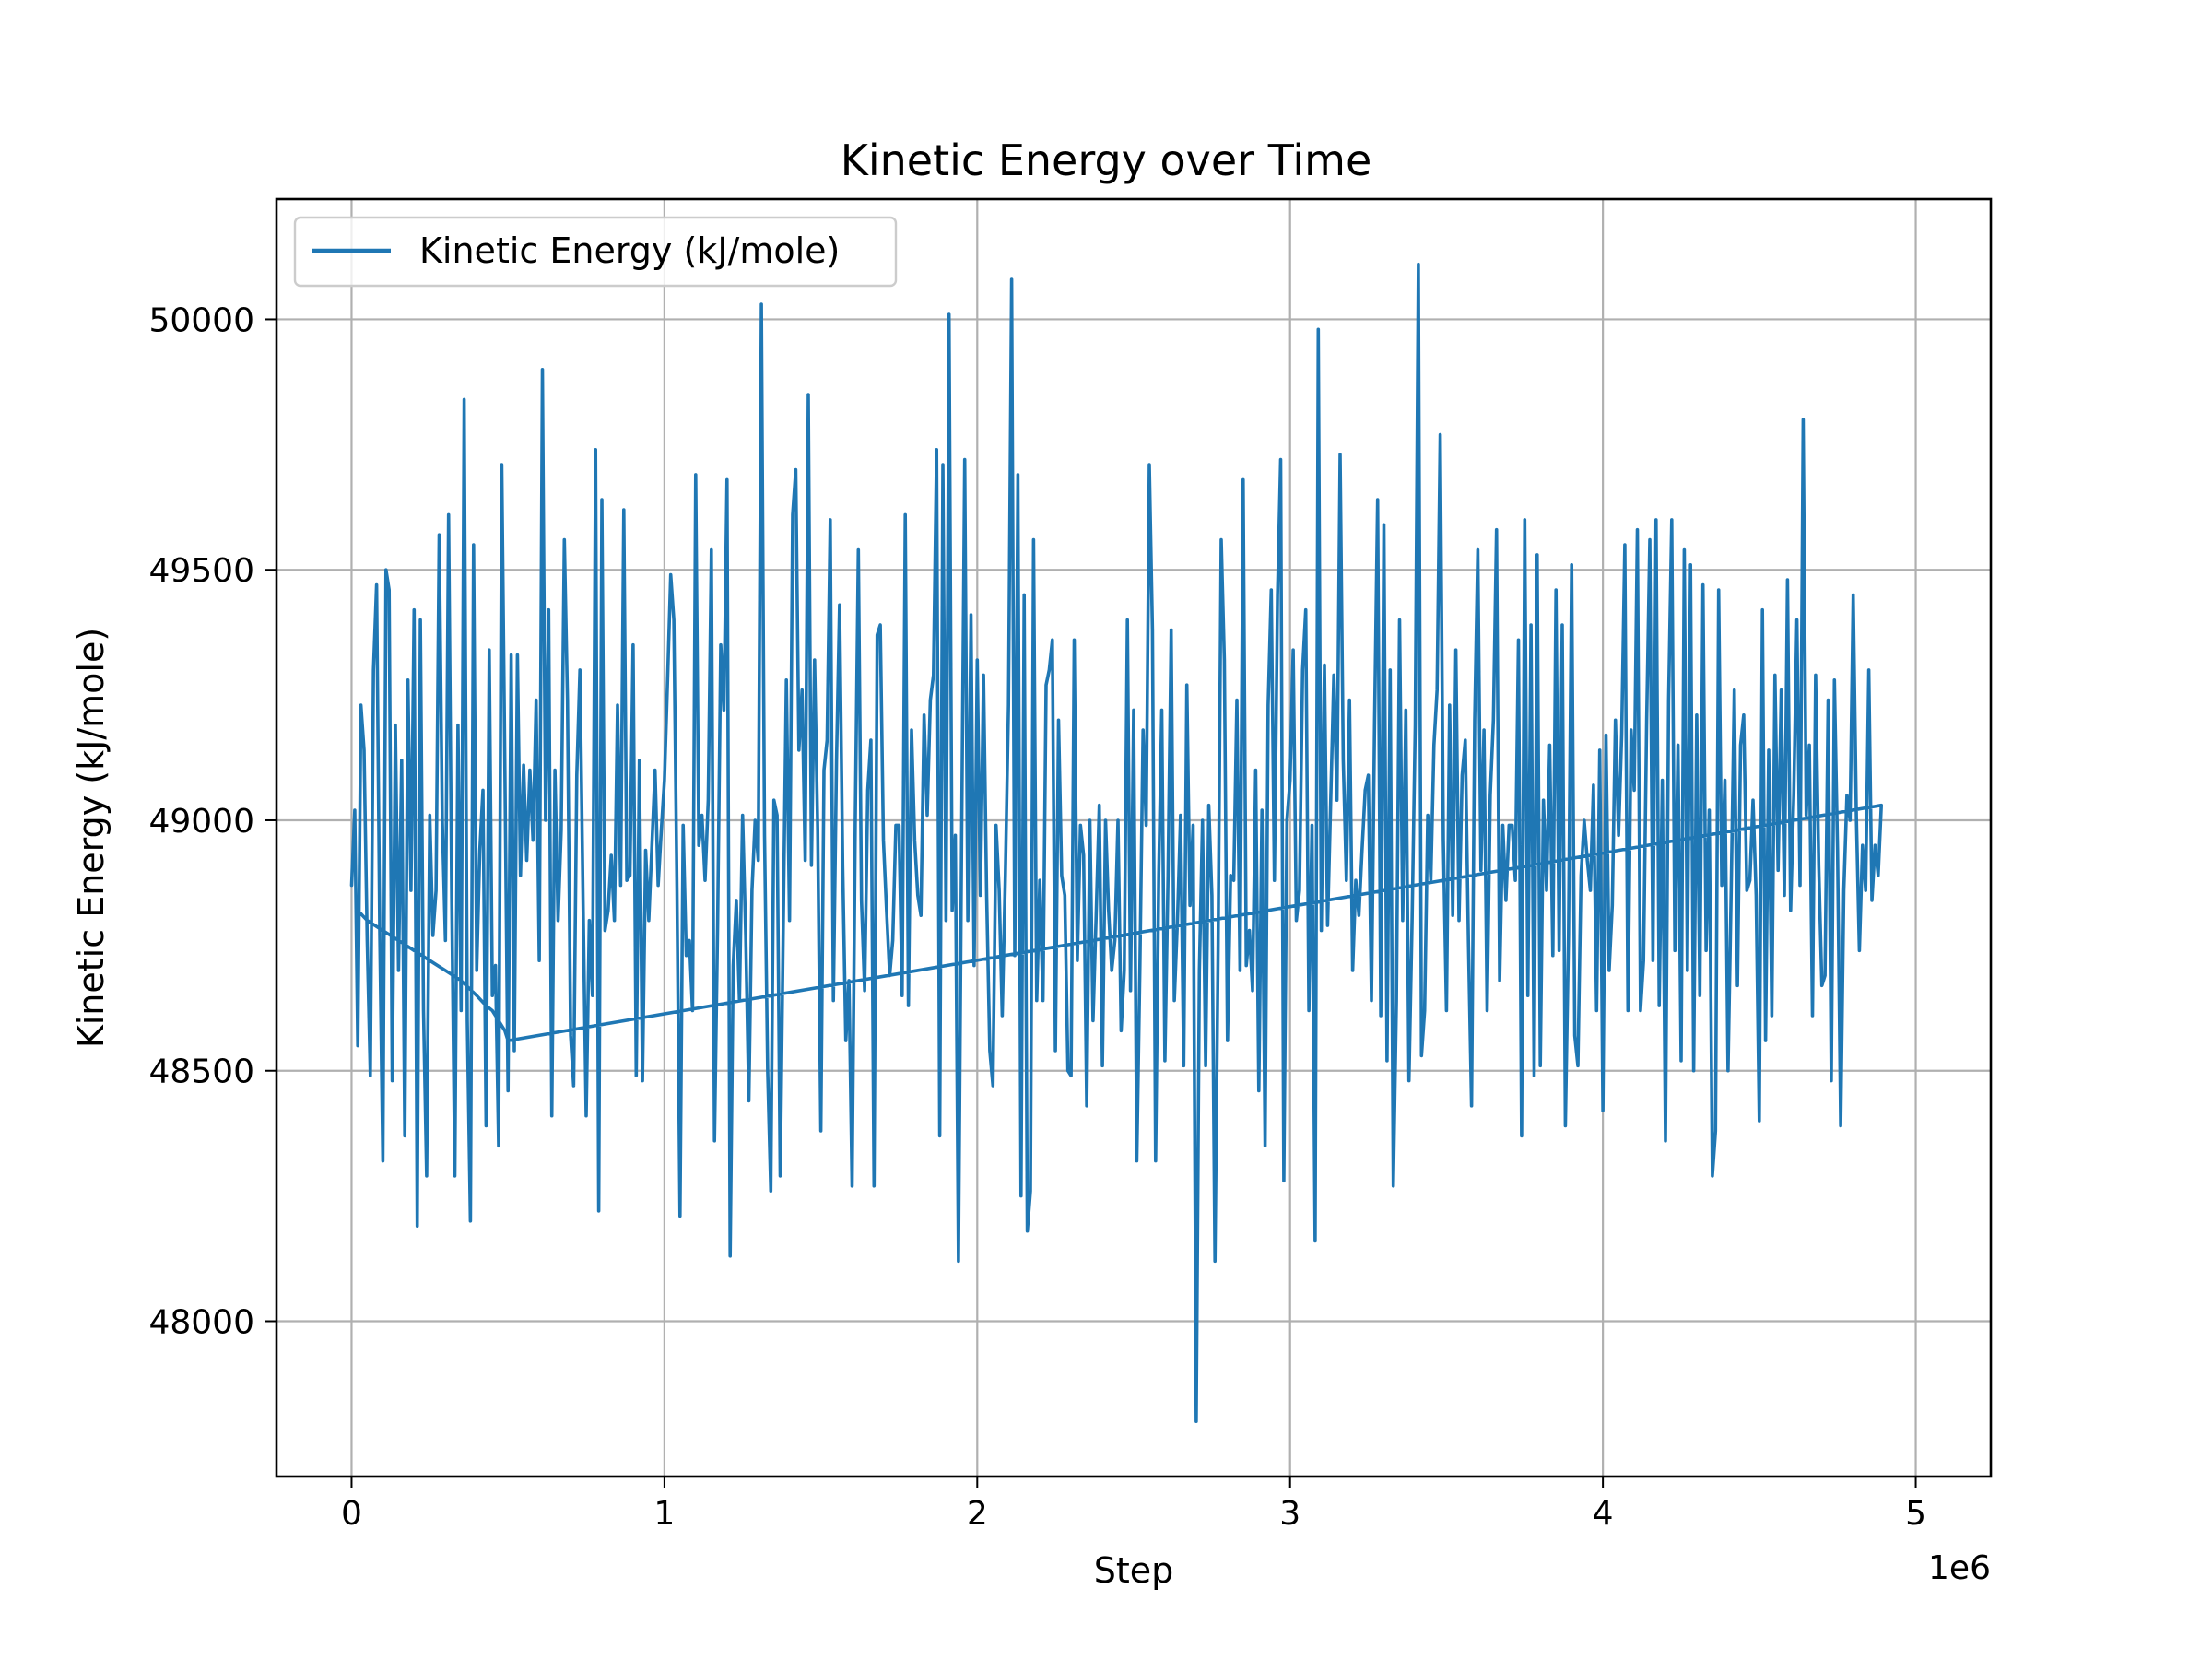 This screenshot has height=1659, width=2212. Describe the element at coordinates (201, 1072) in the screenshot. I see `y-tick-label: 48500` at that location.